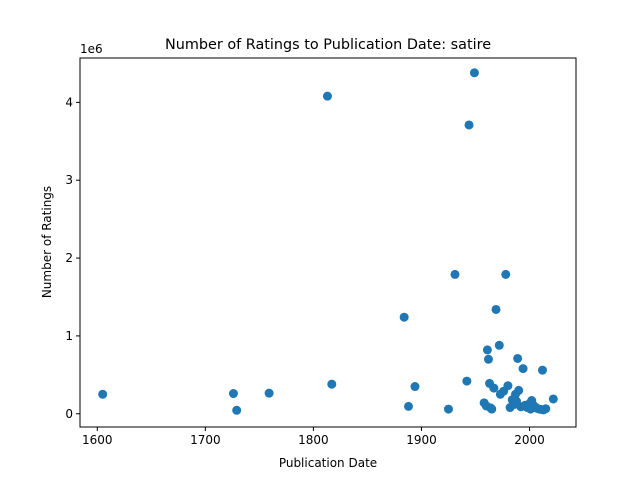  Describe the element at coordinates (313, 440) in the screenshot. I see `x-tick-label: 1800` at that location.